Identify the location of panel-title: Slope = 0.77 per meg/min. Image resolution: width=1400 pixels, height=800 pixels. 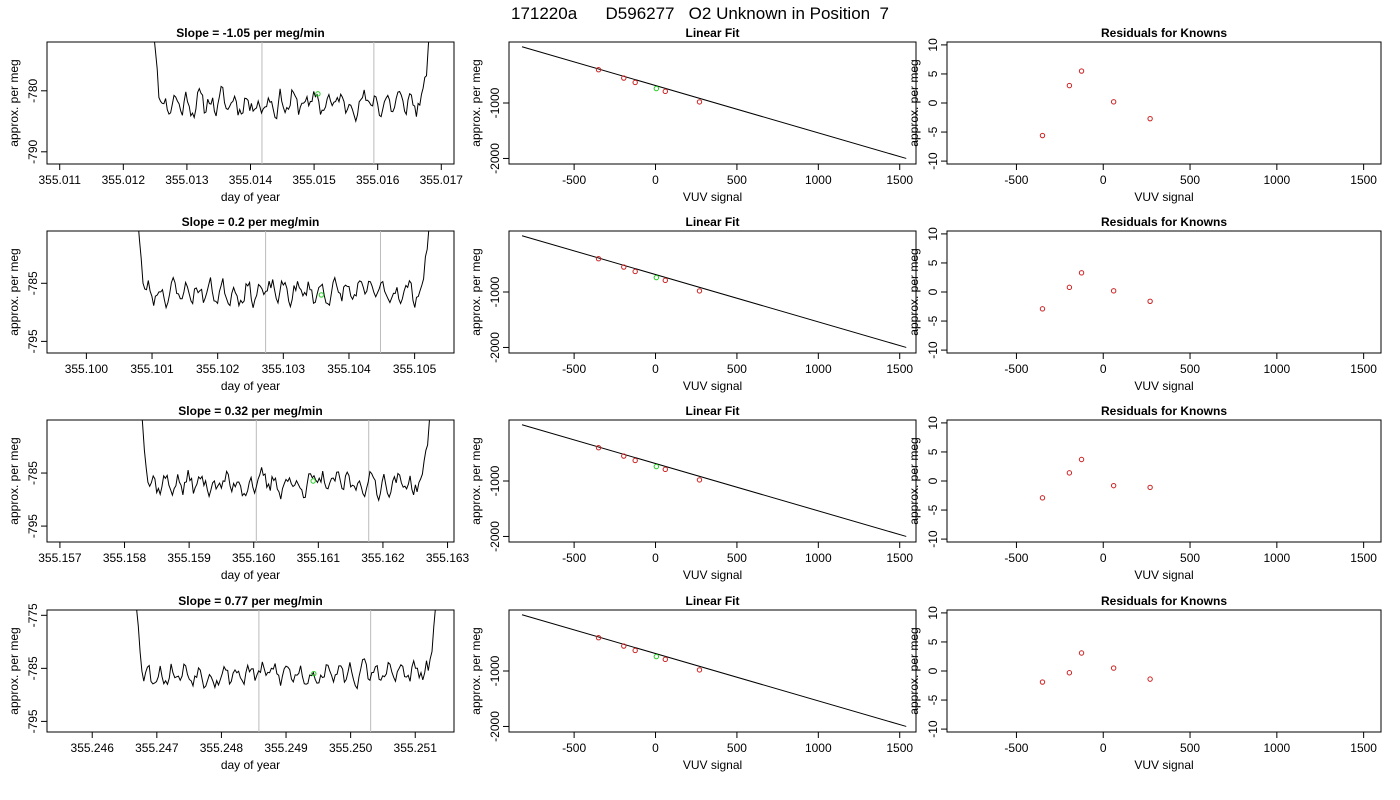
(250, 601).